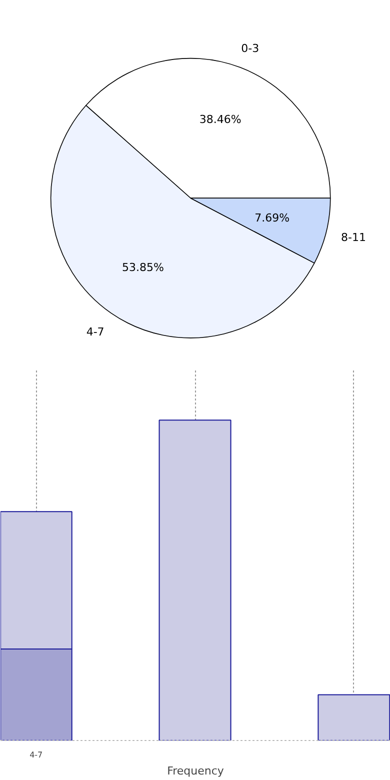 The image size is (390, 780). Describe the element at coordinates (143, 267) in the screenshot. I see `data-label: 53.85%` at that location.